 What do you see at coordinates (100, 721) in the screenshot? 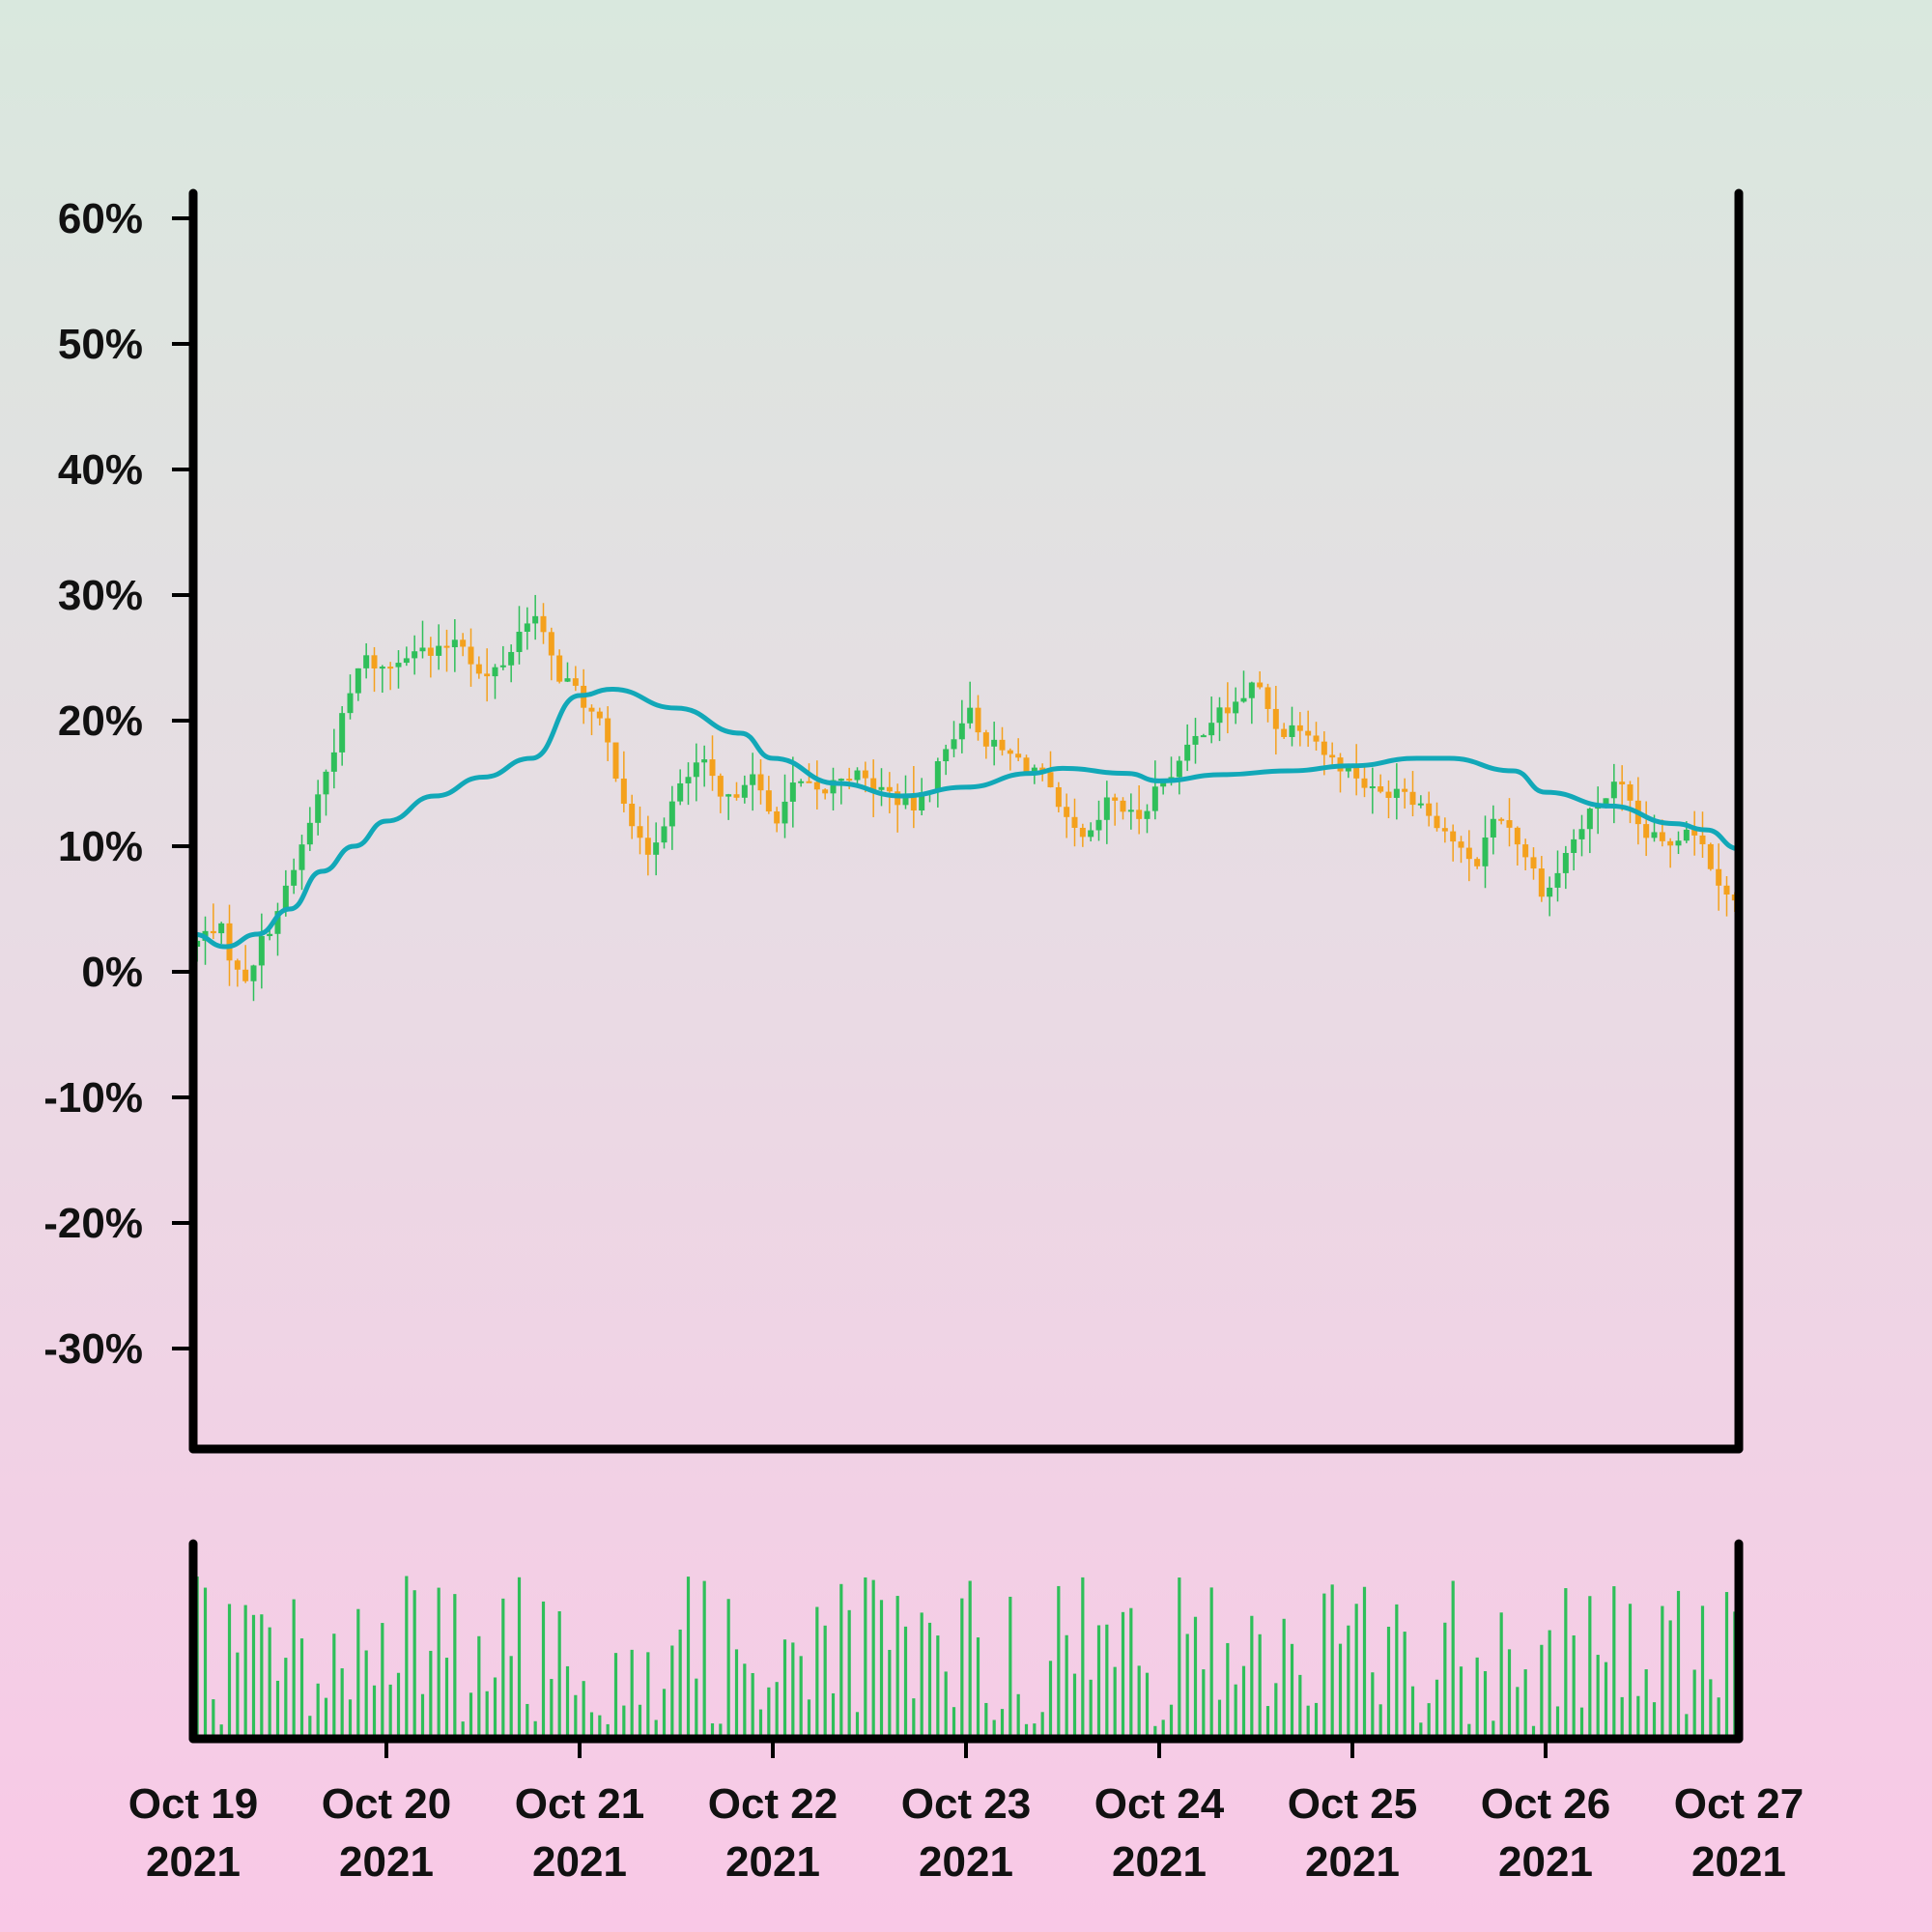
I see `y-tick-label: 20%` at bounding box center [100, 721].